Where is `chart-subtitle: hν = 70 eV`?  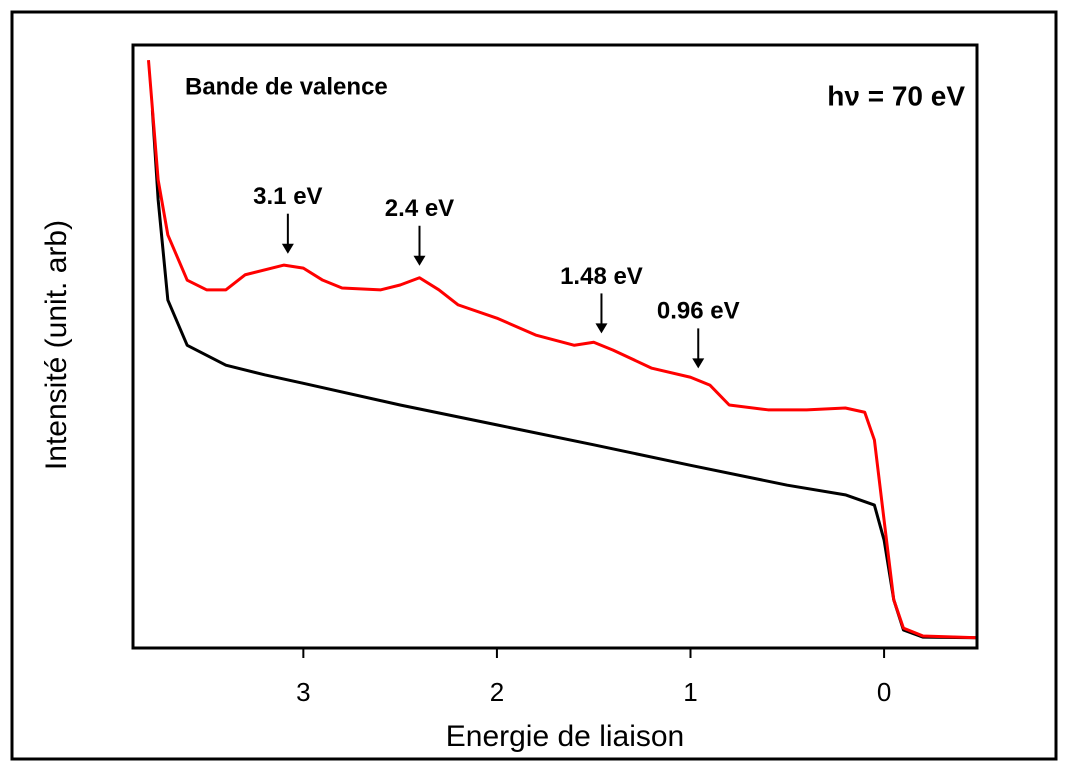
chart-subtitle: hν = 70 eV is located at coordinates (896, 95).